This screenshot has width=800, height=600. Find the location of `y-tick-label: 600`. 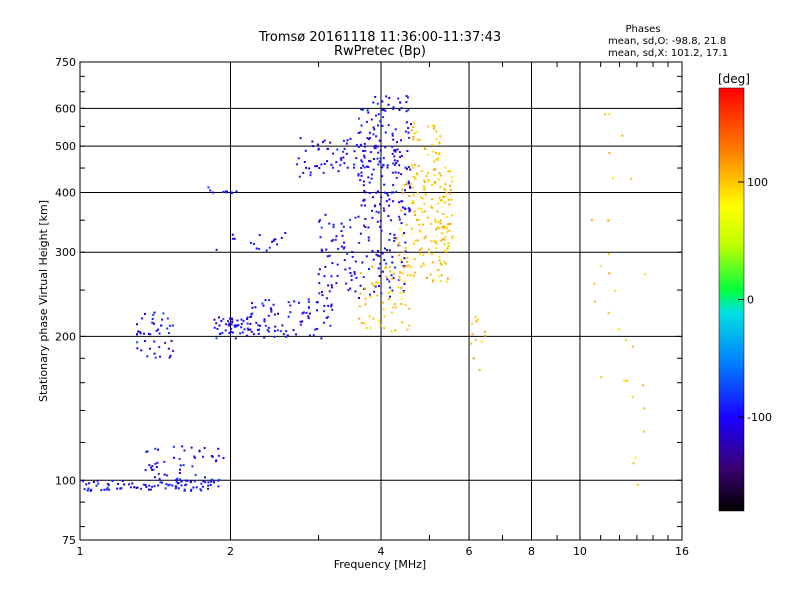

y-tick-label: 600 is located at coordinates (65, 108).